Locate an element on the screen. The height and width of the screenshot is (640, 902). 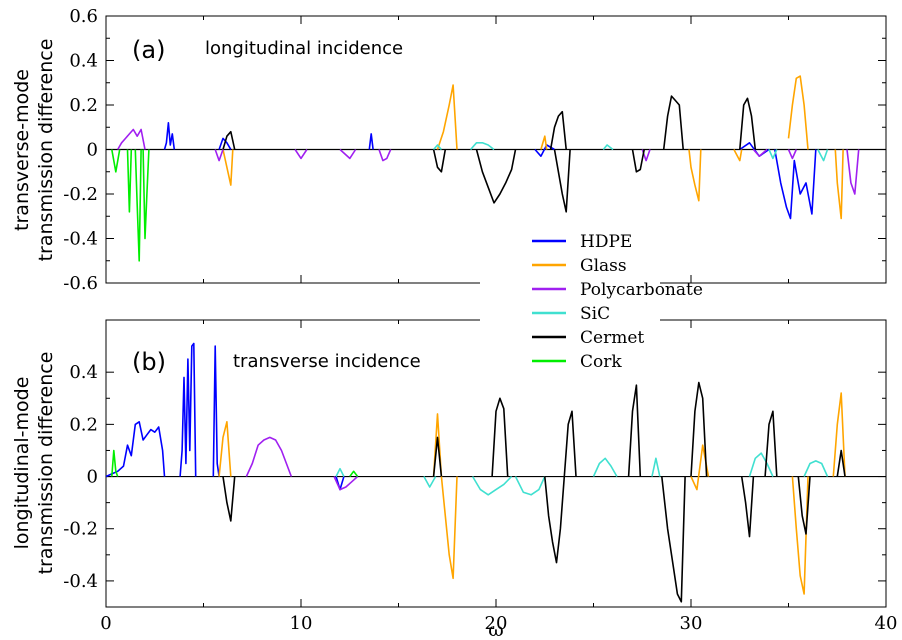
legend-label-cork: Cork is located at coordinates (601, 362).